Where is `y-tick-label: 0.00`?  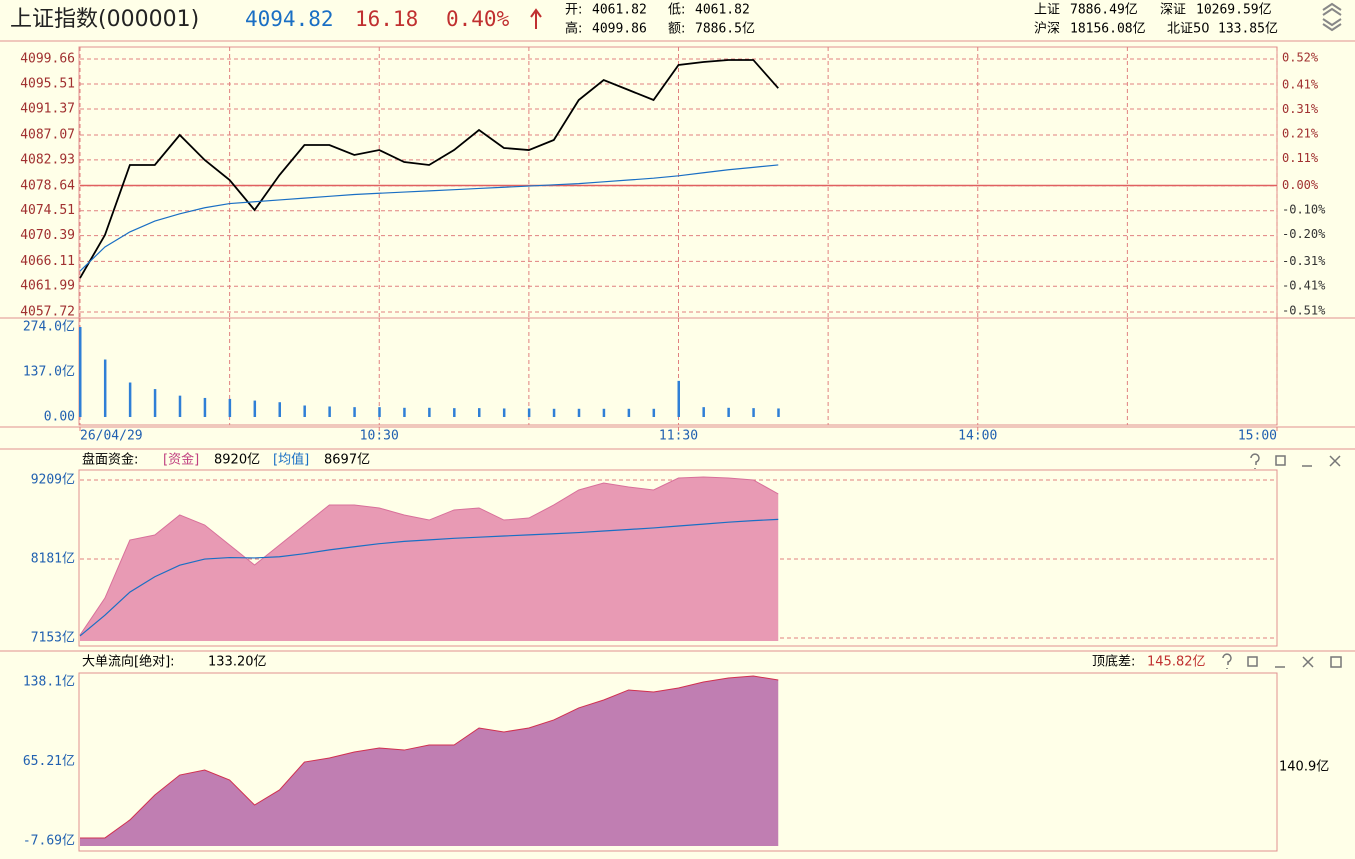
y-tick-label: 0.00 is located at coordinates (59, 417).